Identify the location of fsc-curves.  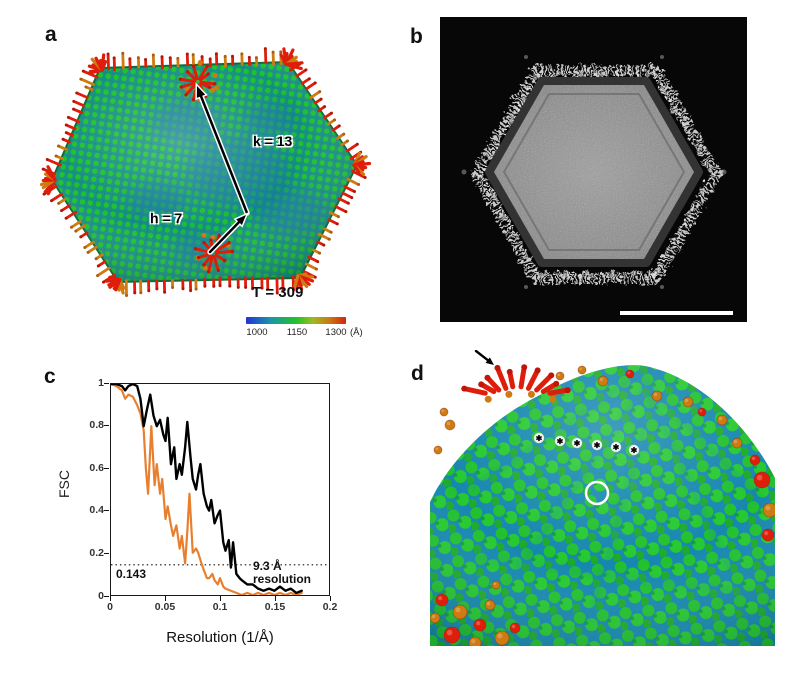
(220, 489).